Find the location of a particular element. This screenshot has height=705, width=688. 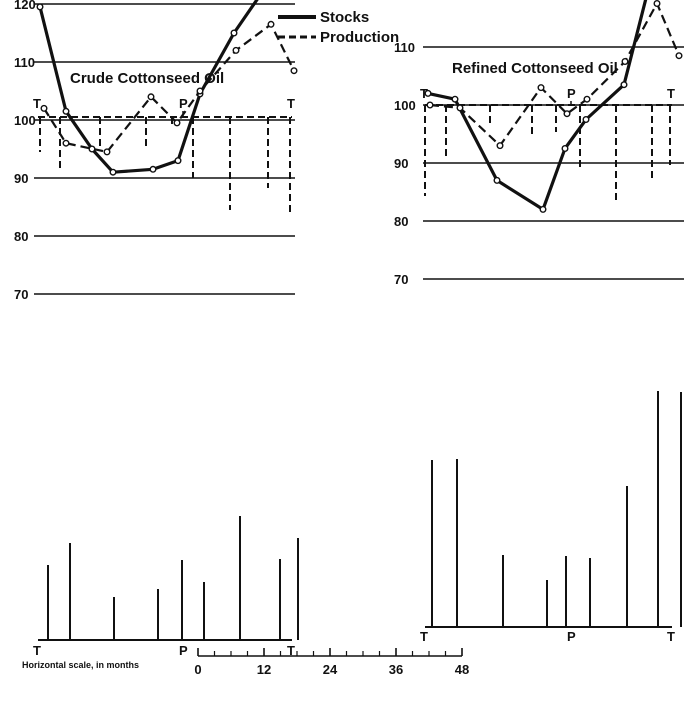

legend-stocks-label: Stocks is located at coordinates (344, 17).